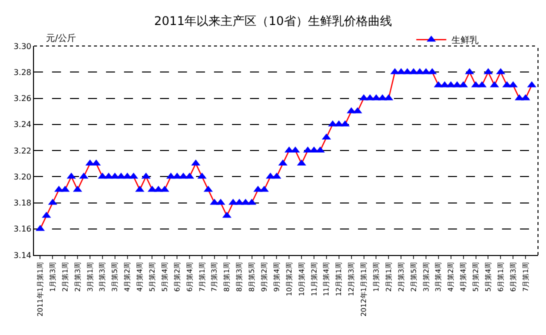 Image resolution: width=546 pixels, height=335 pixels. Describe the element at coordinates (23, 255) in the screenshot. I see `y-tick-label: 3.14` at that location.